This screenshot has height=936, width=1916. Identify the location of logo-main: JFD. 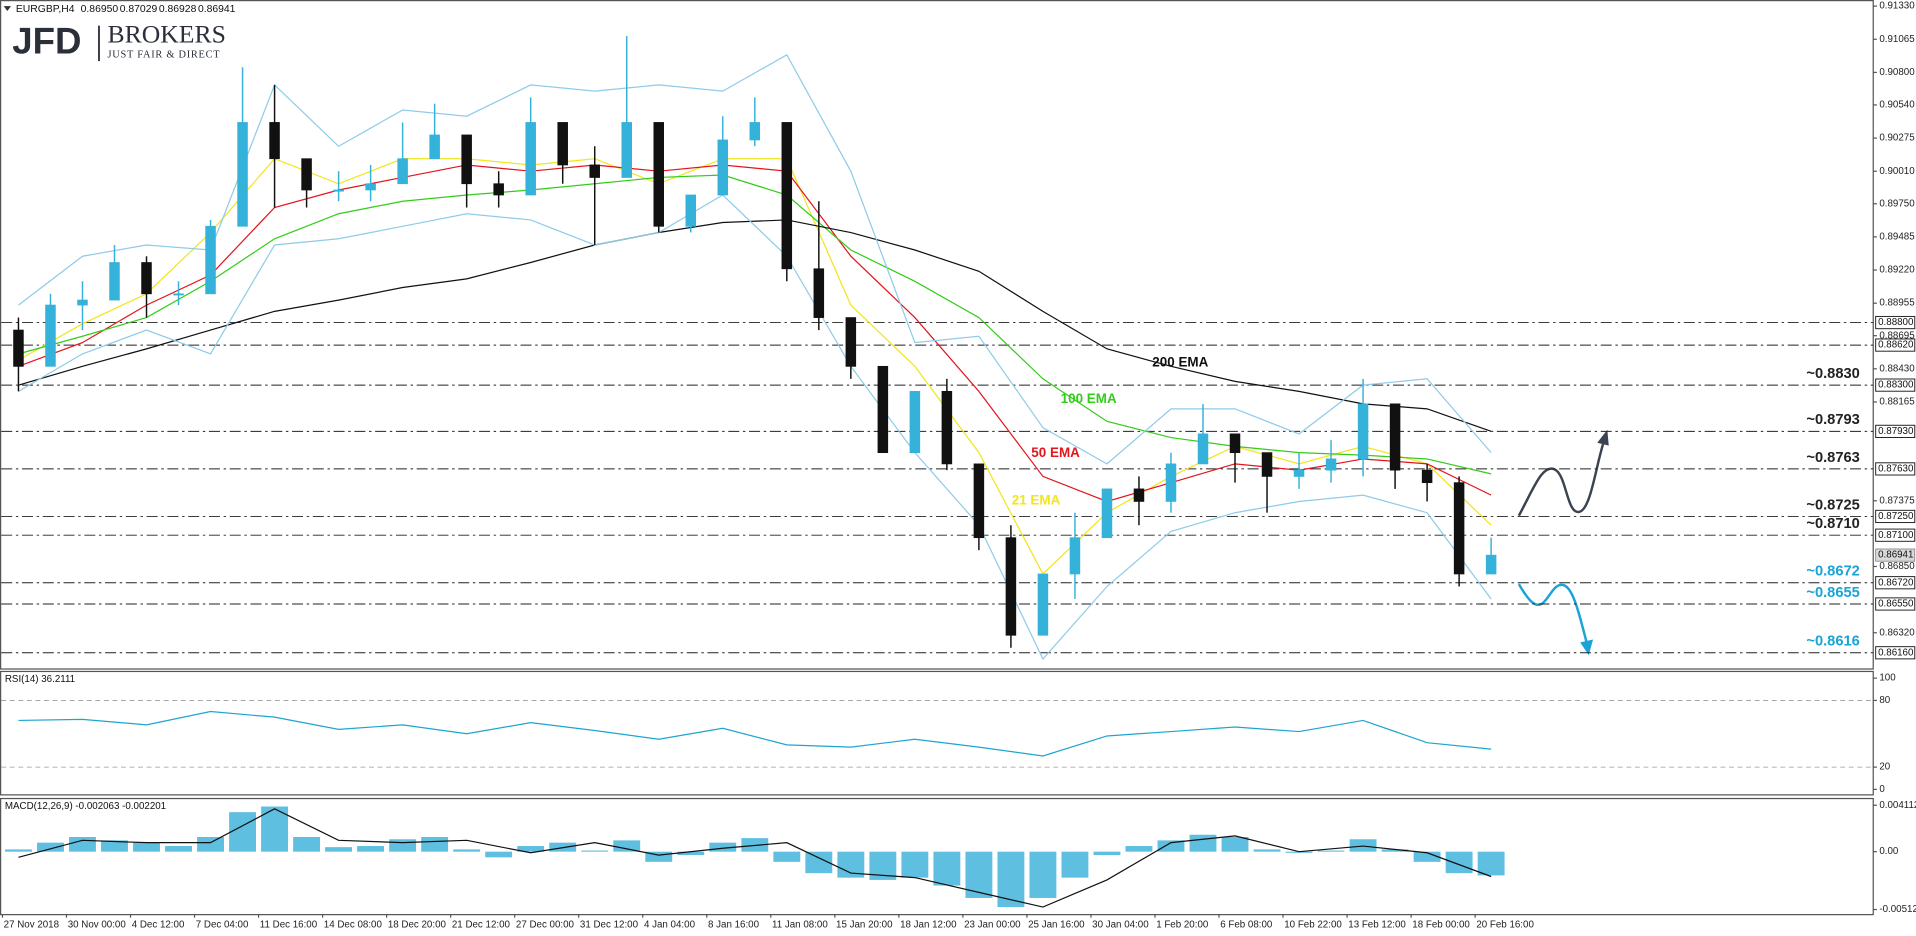
(46, 41).